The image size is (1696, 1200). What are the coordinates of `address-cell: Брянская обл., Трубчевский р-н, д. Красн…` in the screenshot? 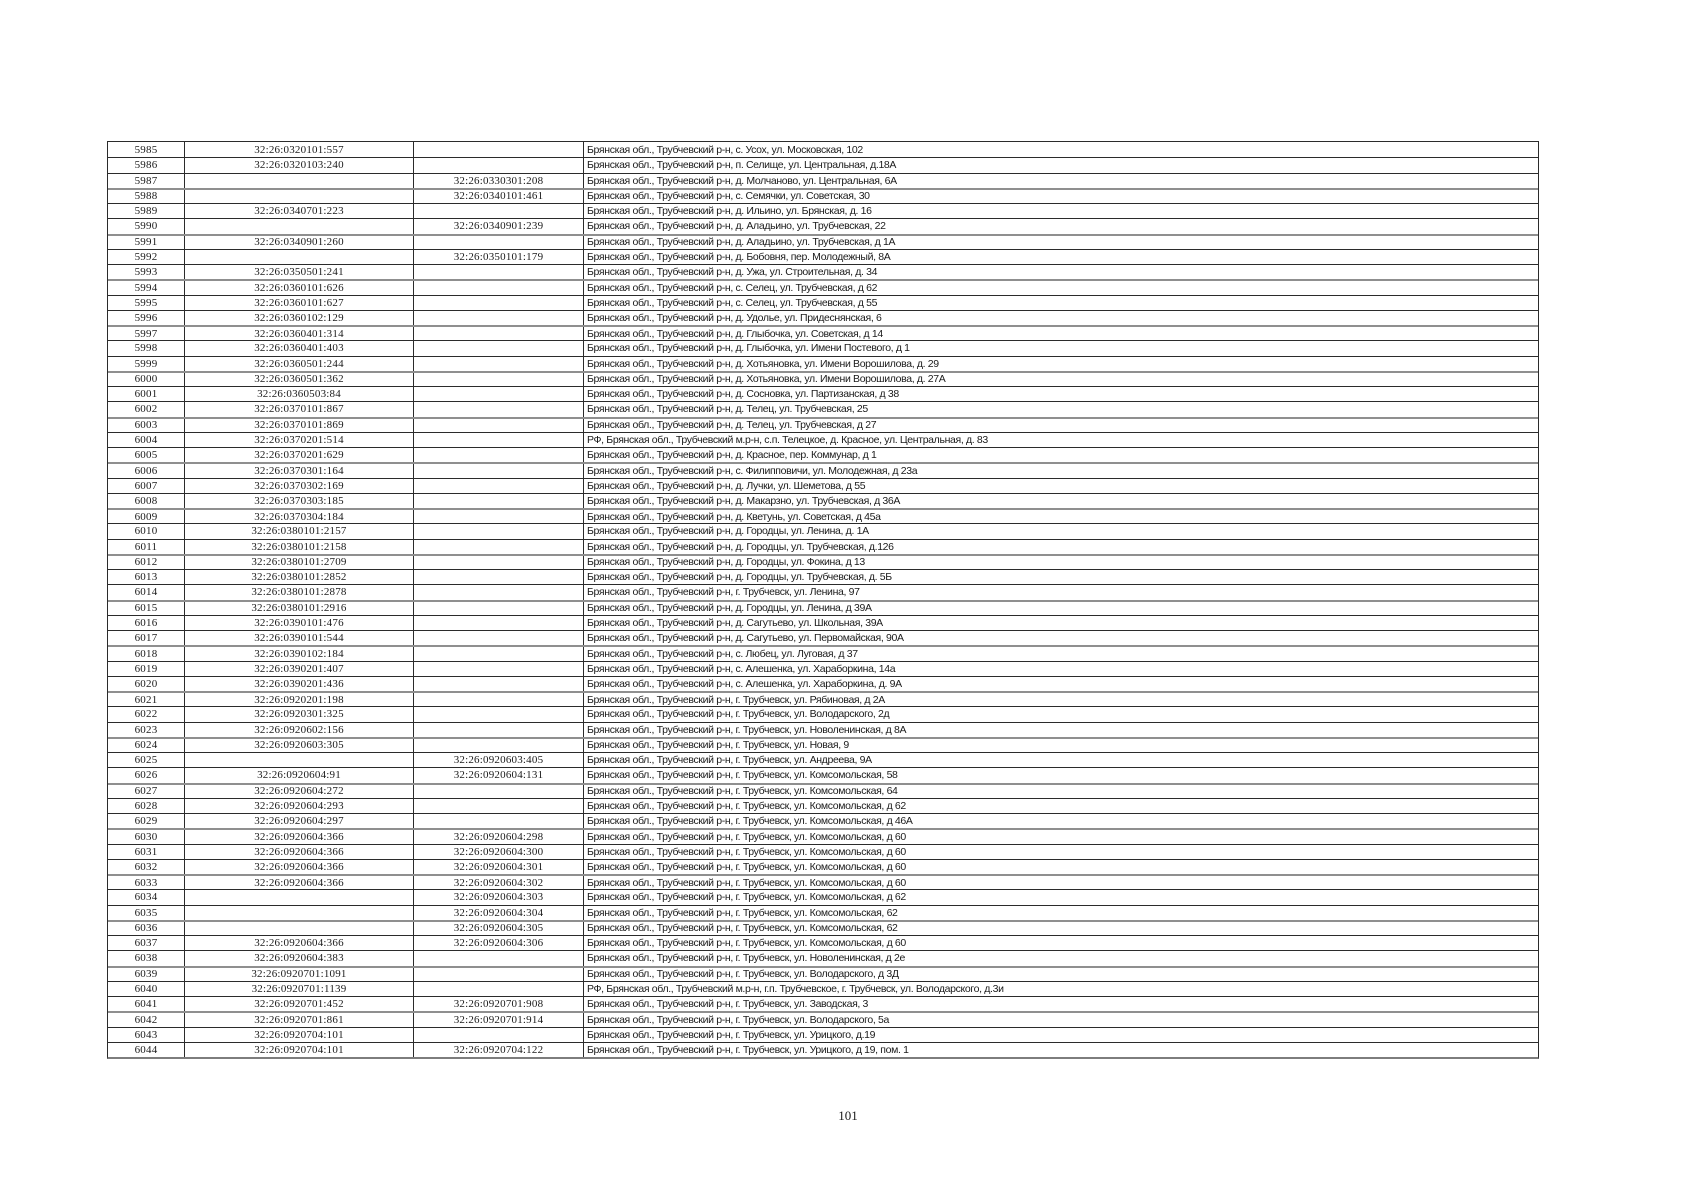 It's located at (1060, 455).